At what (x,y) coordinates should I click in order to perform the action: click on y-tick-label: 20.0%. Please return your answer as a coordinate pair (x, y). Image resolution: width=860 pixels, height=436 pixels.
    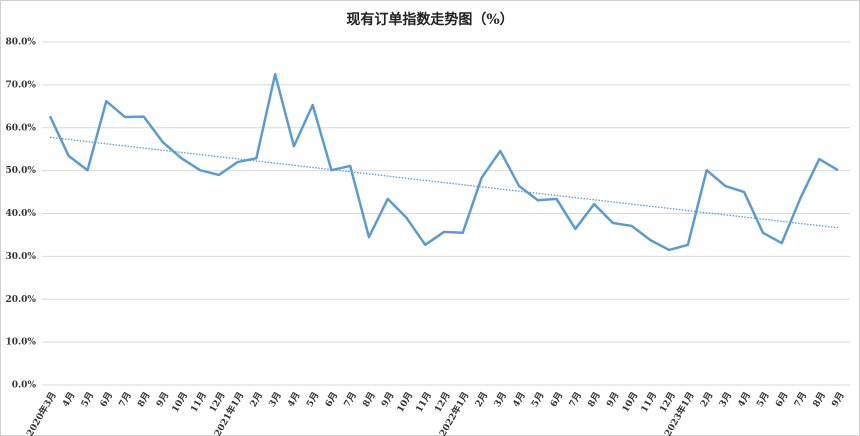
    Looking at the image, I should click on (21, 300).